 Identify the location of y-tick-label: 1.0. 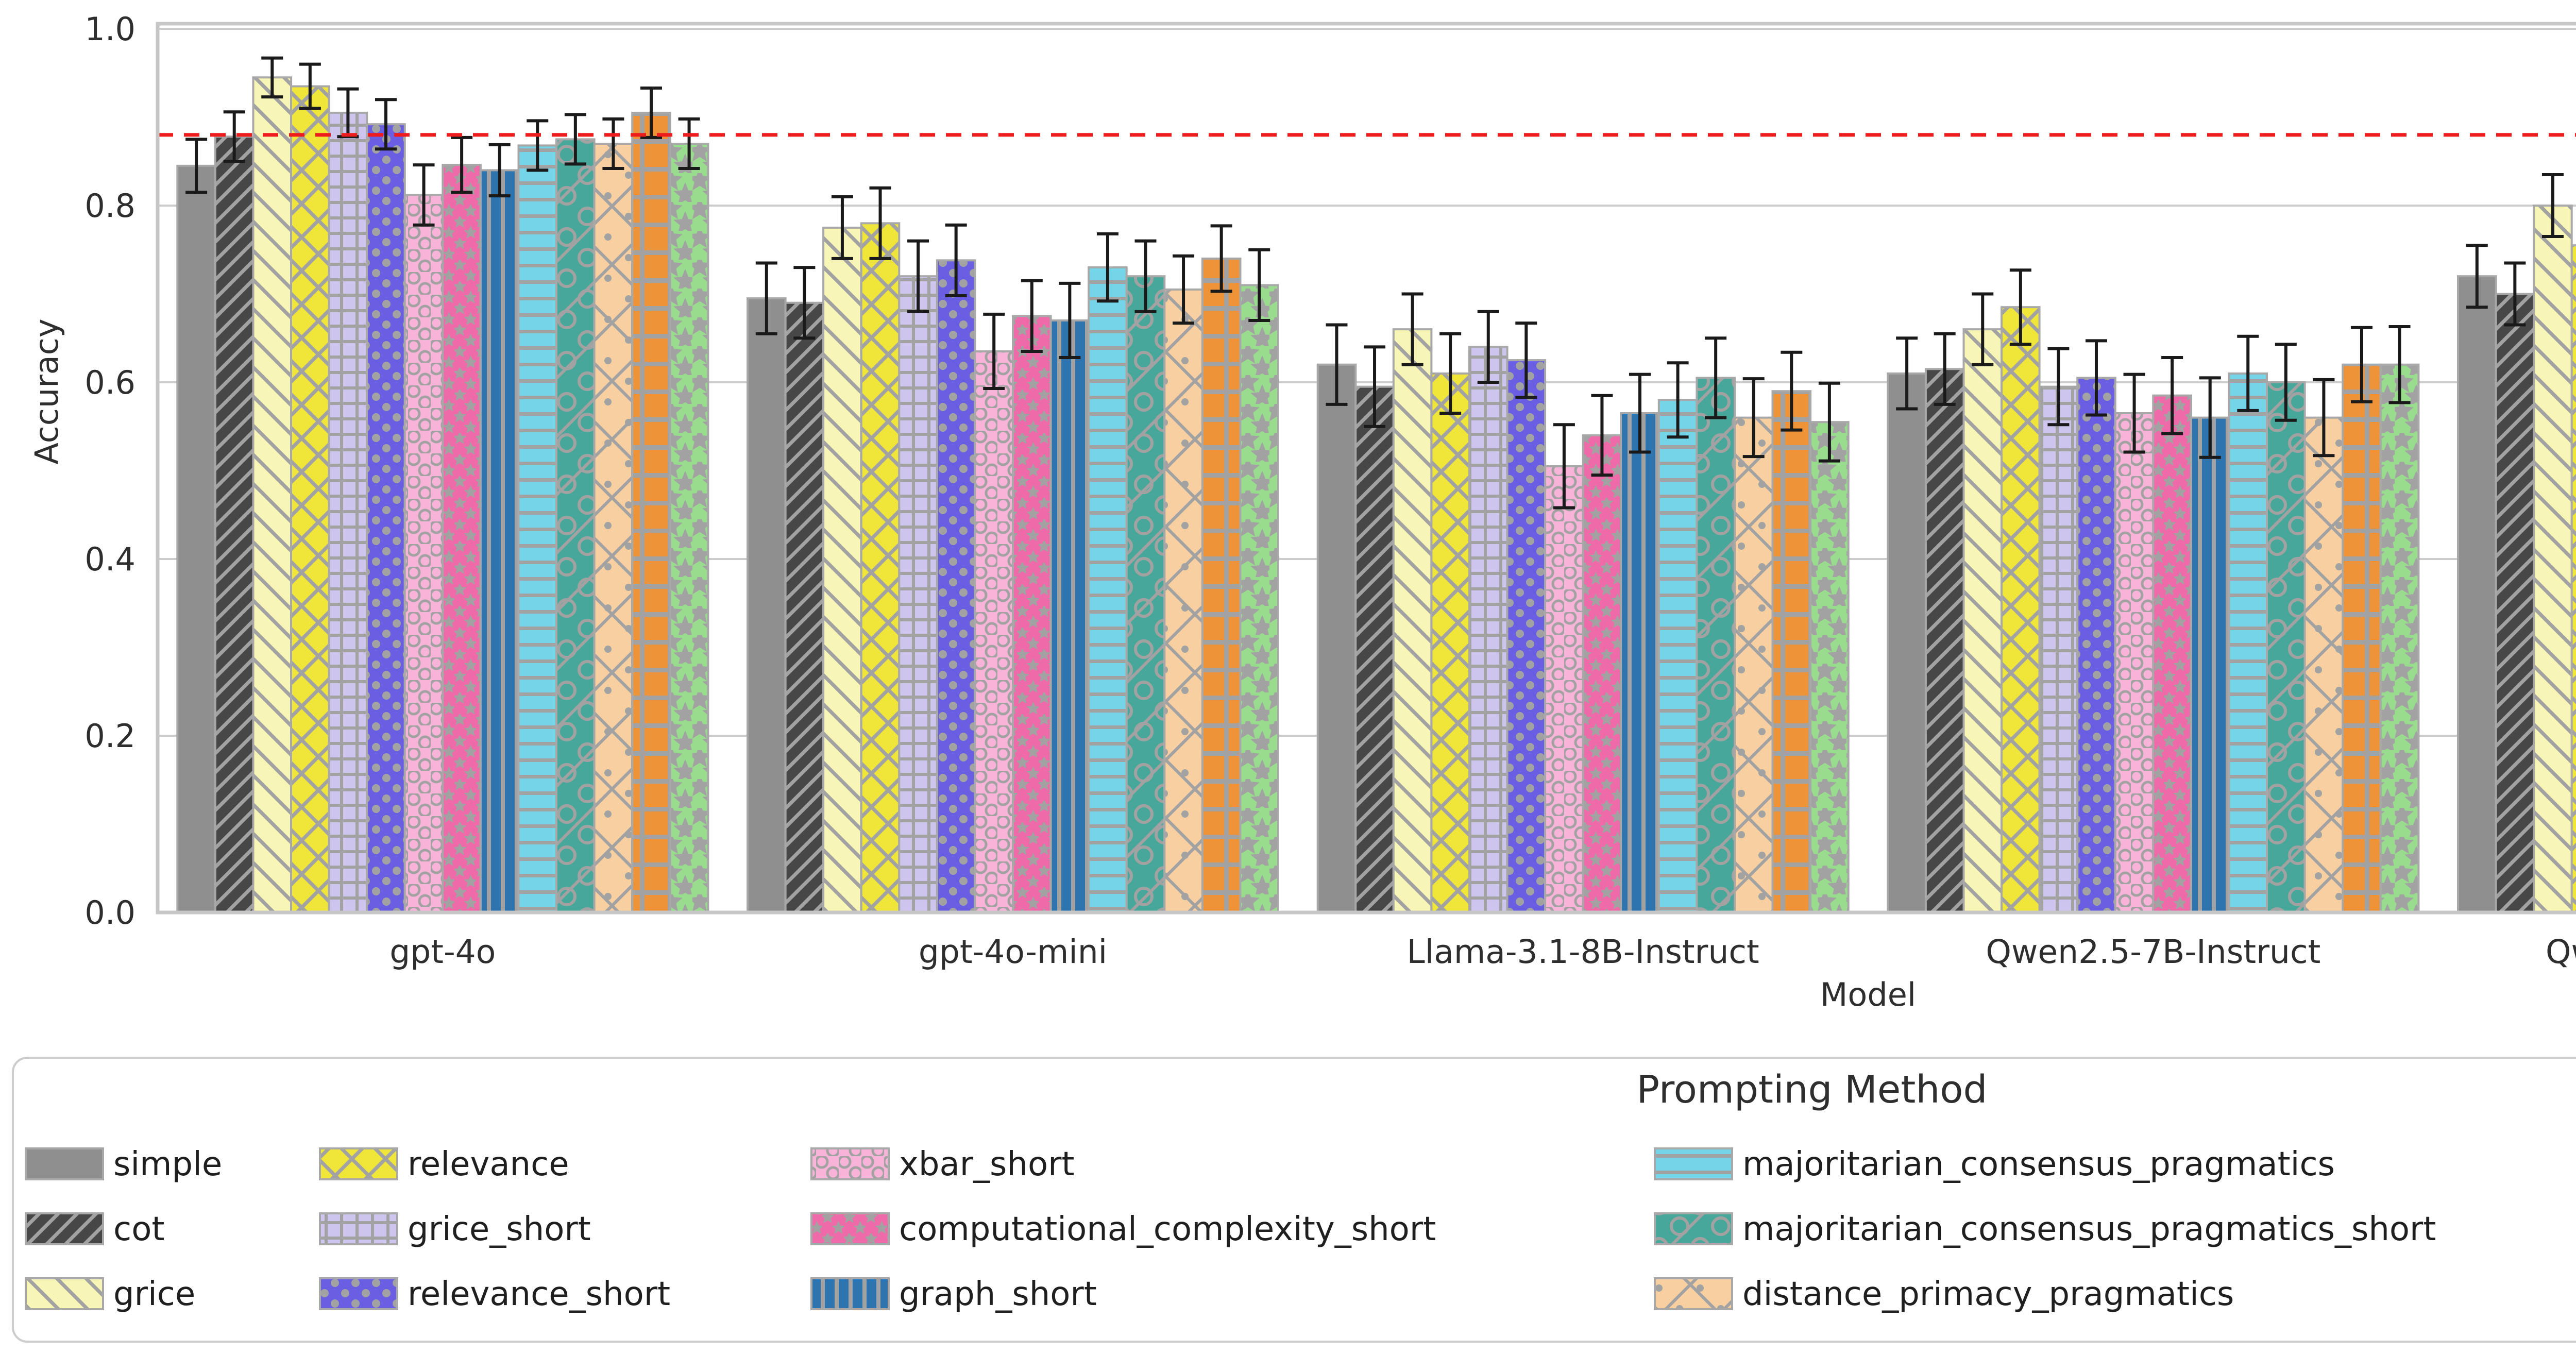
(109, 29).